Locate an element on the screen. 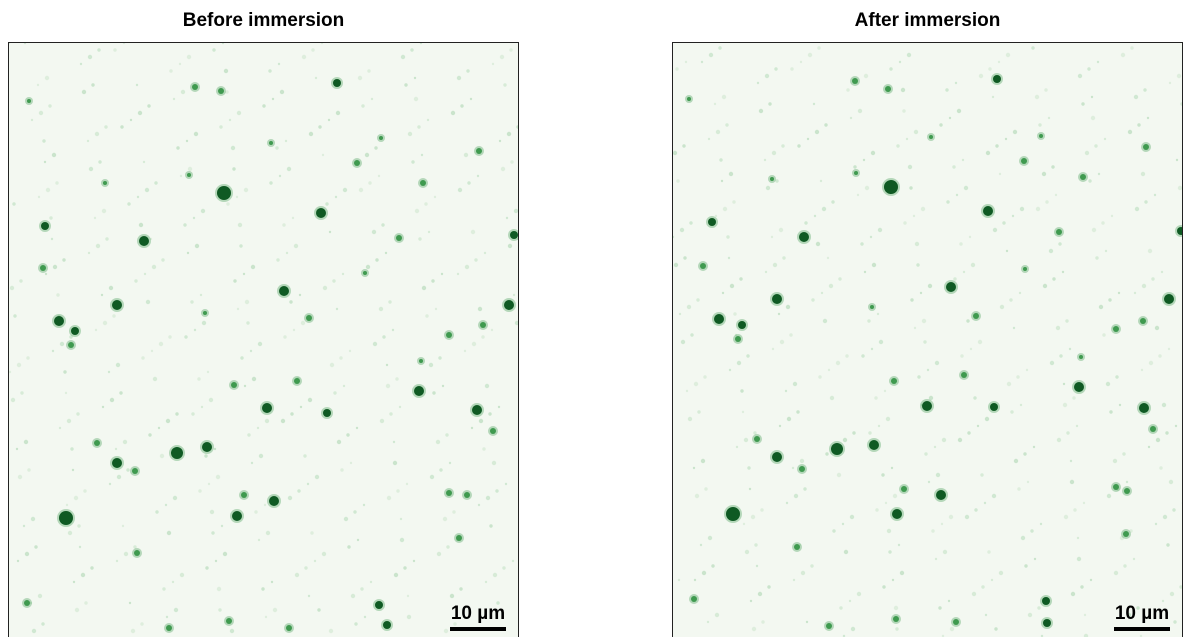 The width and height of the screenshot is (1192, 637). panel-title-before: Before immersion is located at coordinates (263, 20).